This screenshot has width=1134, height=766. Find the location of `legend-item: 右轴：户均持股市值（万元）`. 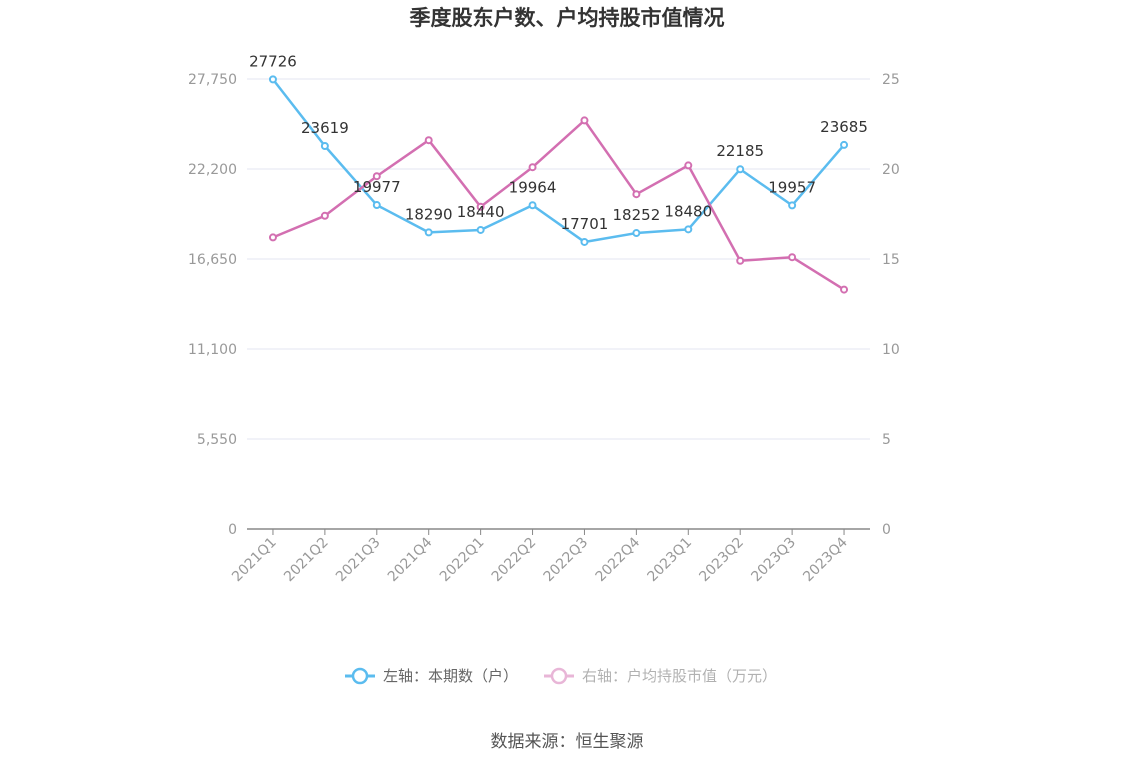

legend-item: 右轴：户均持股市值（万元） is located at coordinates (660, 676).